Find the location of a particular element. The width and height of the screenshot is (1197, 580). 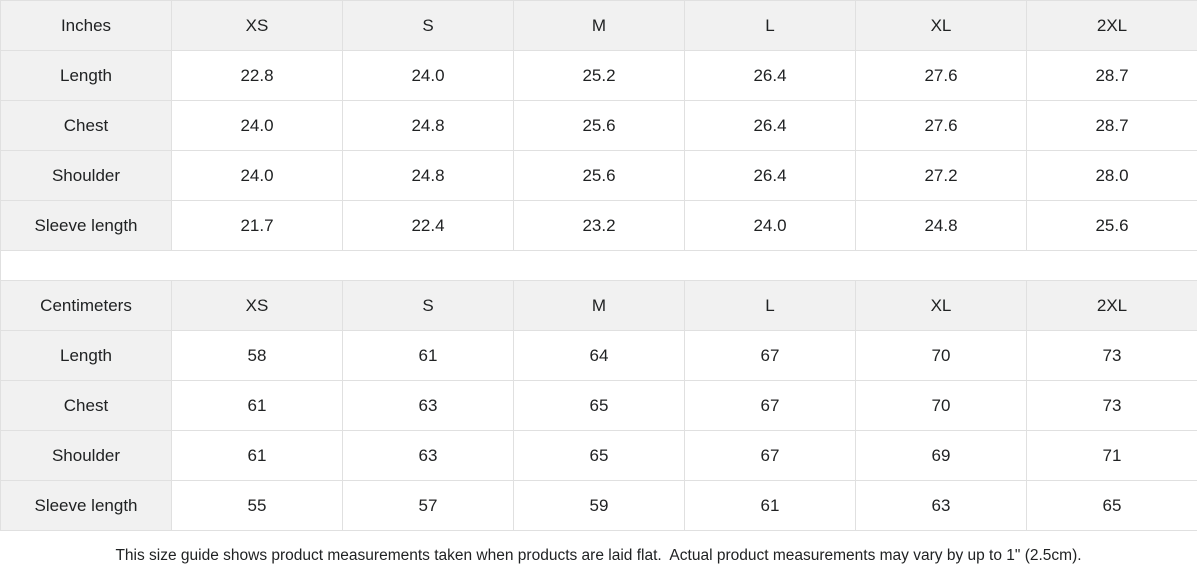

table-row-length-inches: Length 22.8 24.0 25.2 26.4 27.6 28.7 is located at coordinates (598, 75).